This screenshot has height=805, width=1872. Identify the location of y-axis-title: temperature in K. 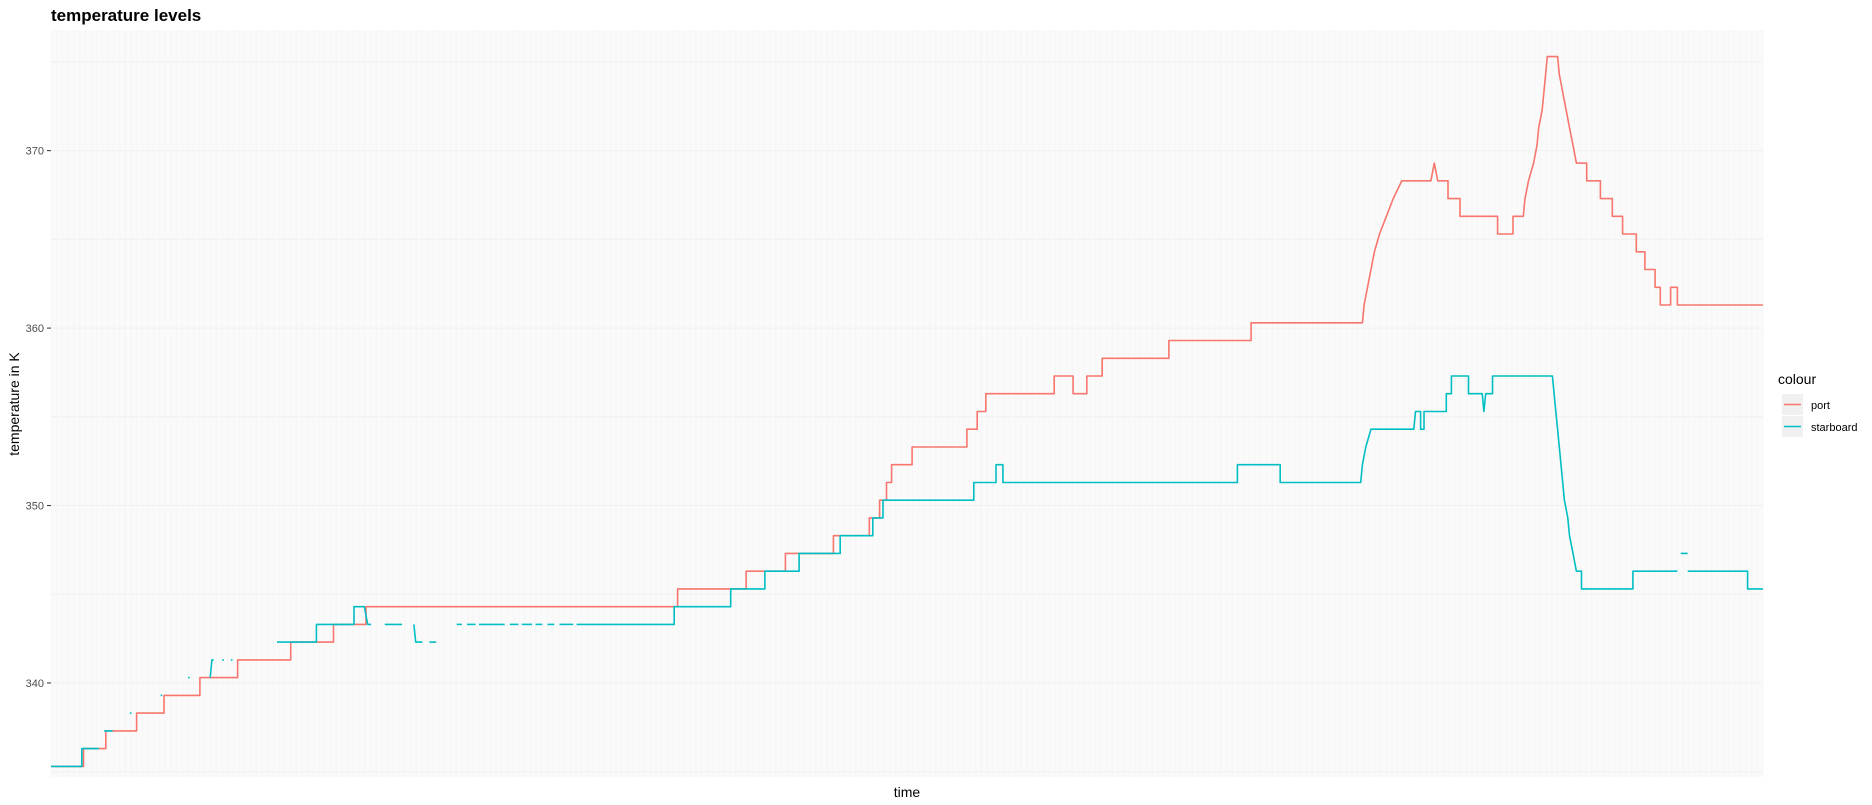
(14, 404).